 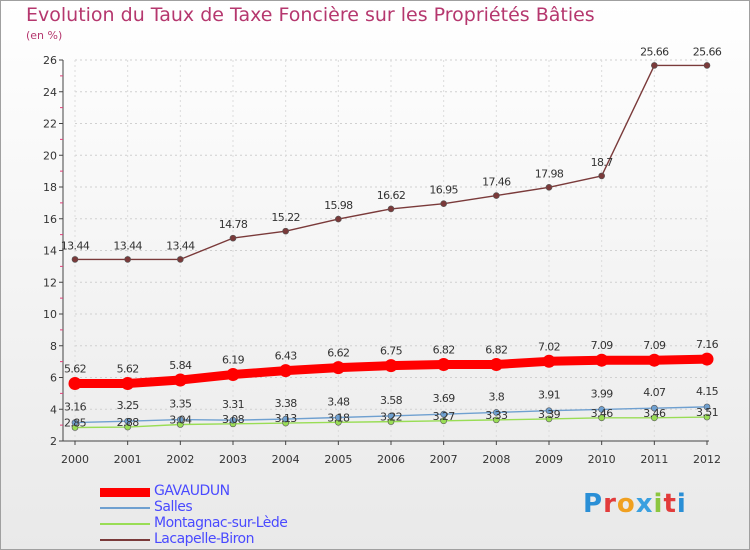 What do you see at coordinates (658, 504) in the screenshot?
I see `logo-letter: i` at bounding box center [658, 504].